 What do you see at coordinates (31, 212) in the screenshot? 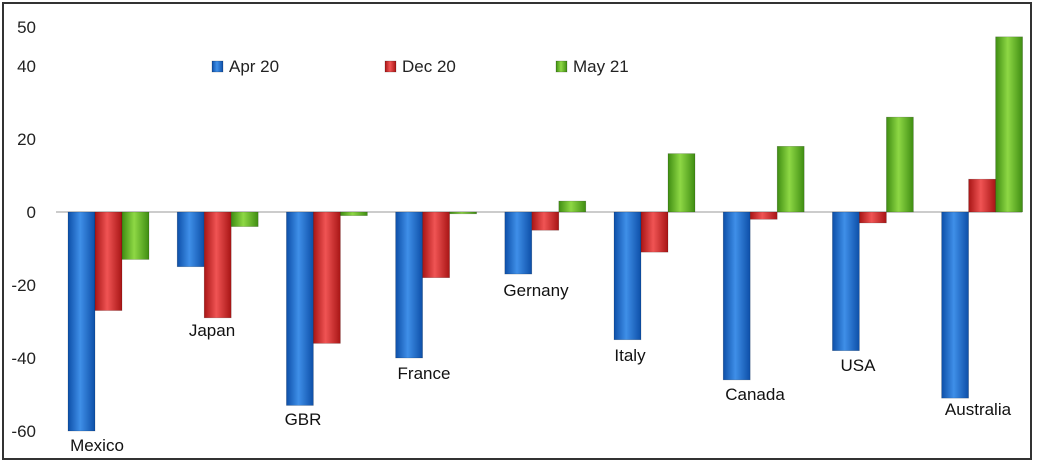
I see `y-tick-label: 0` at bounding box center [31, 212].